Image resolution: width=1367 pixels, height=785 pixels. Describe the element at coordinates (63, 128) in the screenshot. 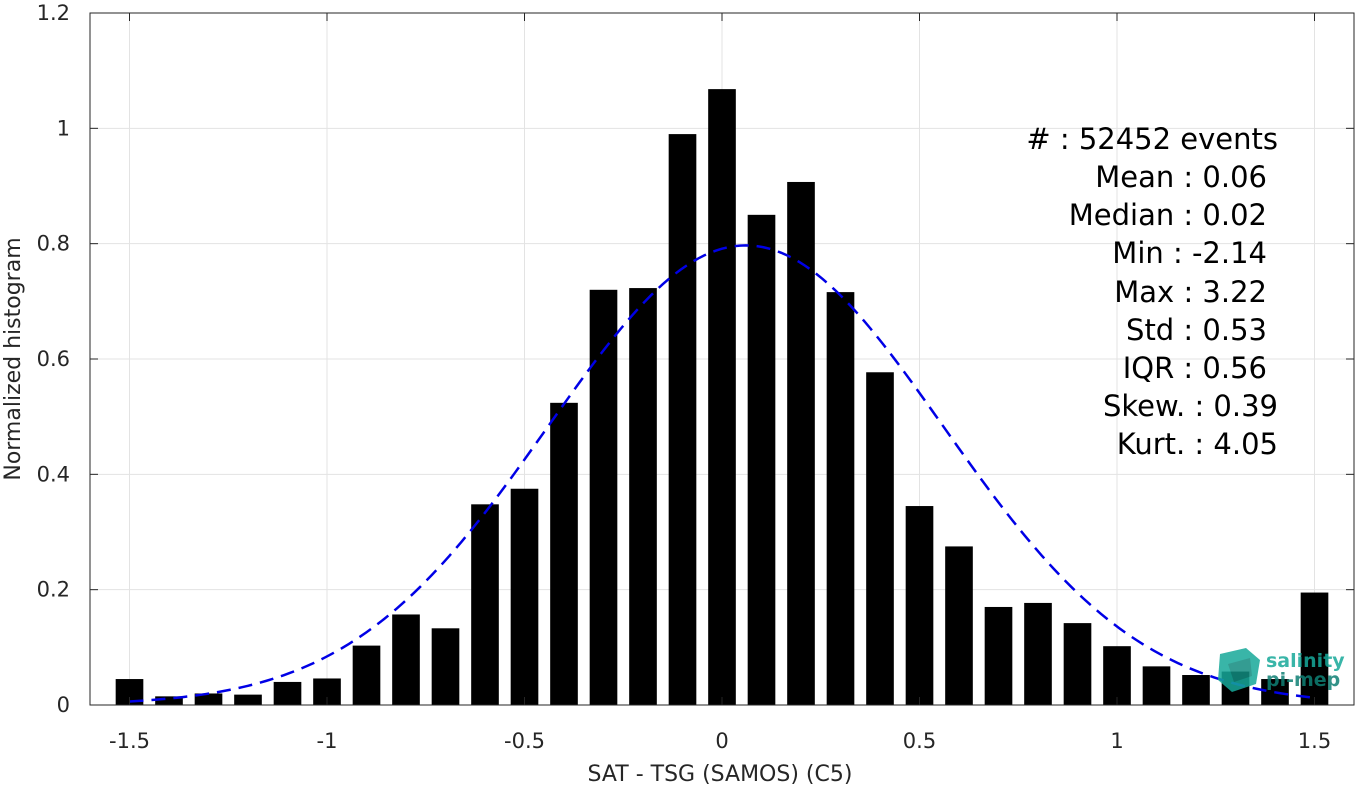

I see `y-tick-label: 1` at that location.